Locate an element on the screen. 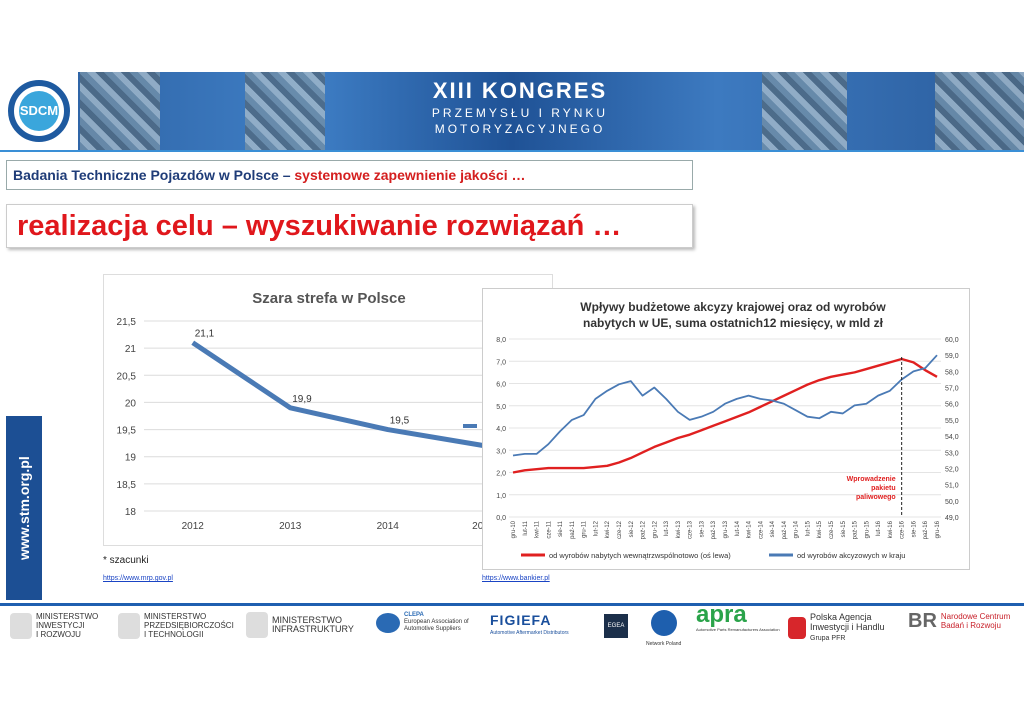 This screenshot has width=1024, height=724. chart2-y-tick-right: 59,0 is located at coordinates (952, 356).